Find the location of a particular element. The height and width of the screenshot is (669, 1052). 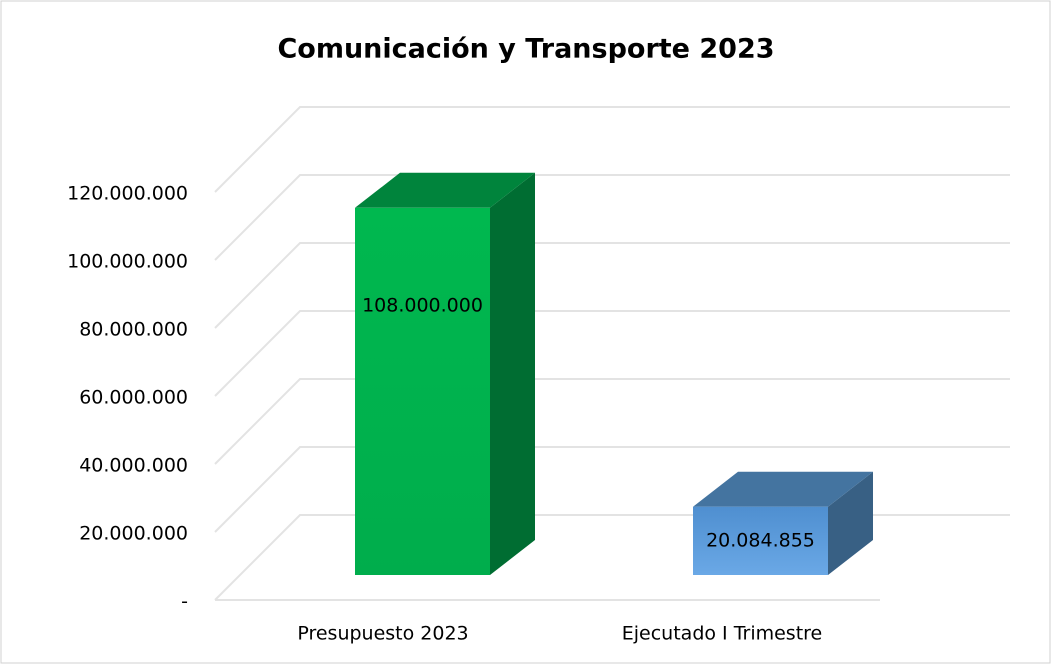

y-tick-label: - is located at coordinates (184, 602).